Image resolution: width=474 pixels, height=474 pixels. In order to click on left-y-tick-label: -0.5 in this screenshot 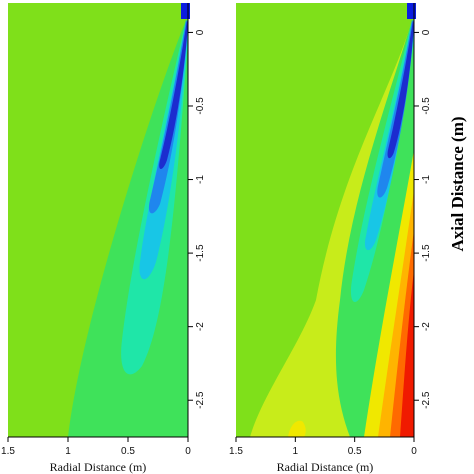, I will do `click(200, 106)`.